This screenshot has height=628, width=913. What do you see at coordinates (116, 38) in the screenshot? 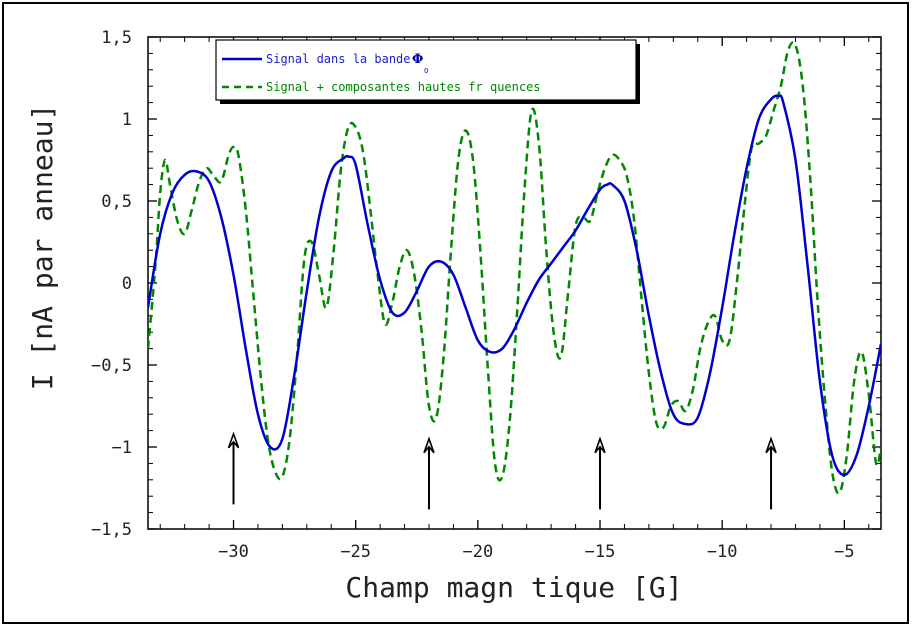
I see `y-tick-label: 1,5` at bounding box center [116, 38].